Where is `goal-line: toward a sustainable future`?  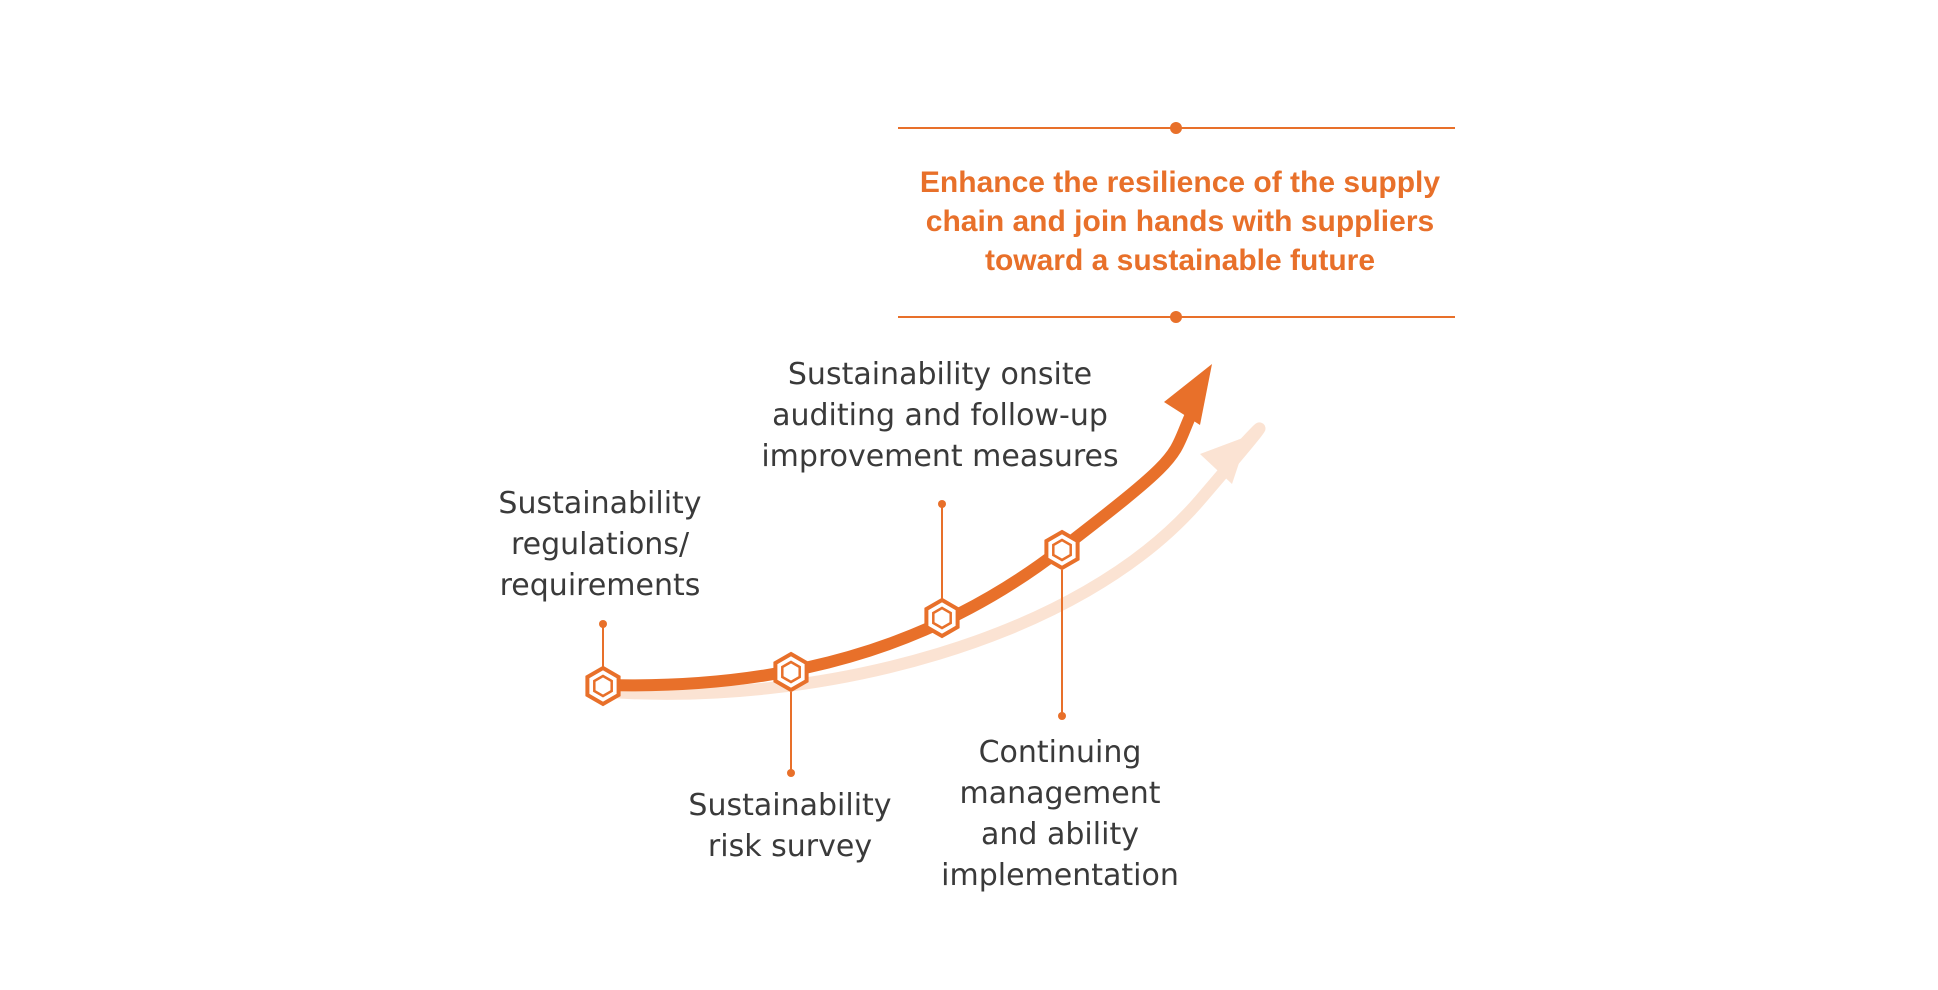
goal-line: toward a sustainable future is located at coordinates (1180, 260).